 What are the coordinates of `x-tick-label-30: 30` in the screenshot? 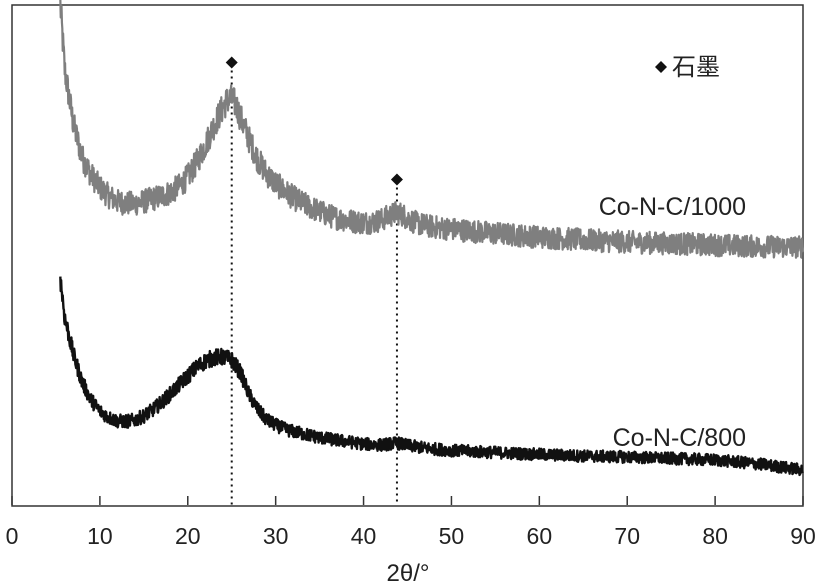 It's located at (276, 536).